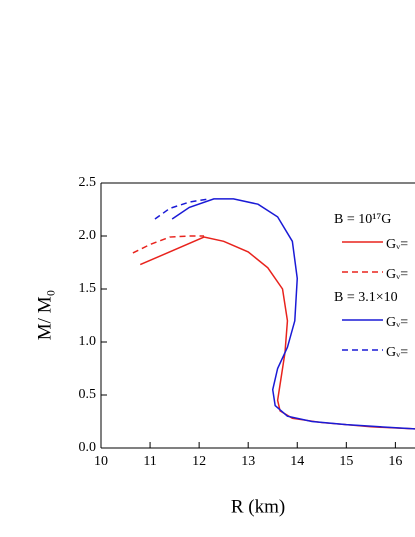  Describe the element at coordinates (362, 219) in the screenshot. I see `legend-title: B = 10¹⁷G` at that location.